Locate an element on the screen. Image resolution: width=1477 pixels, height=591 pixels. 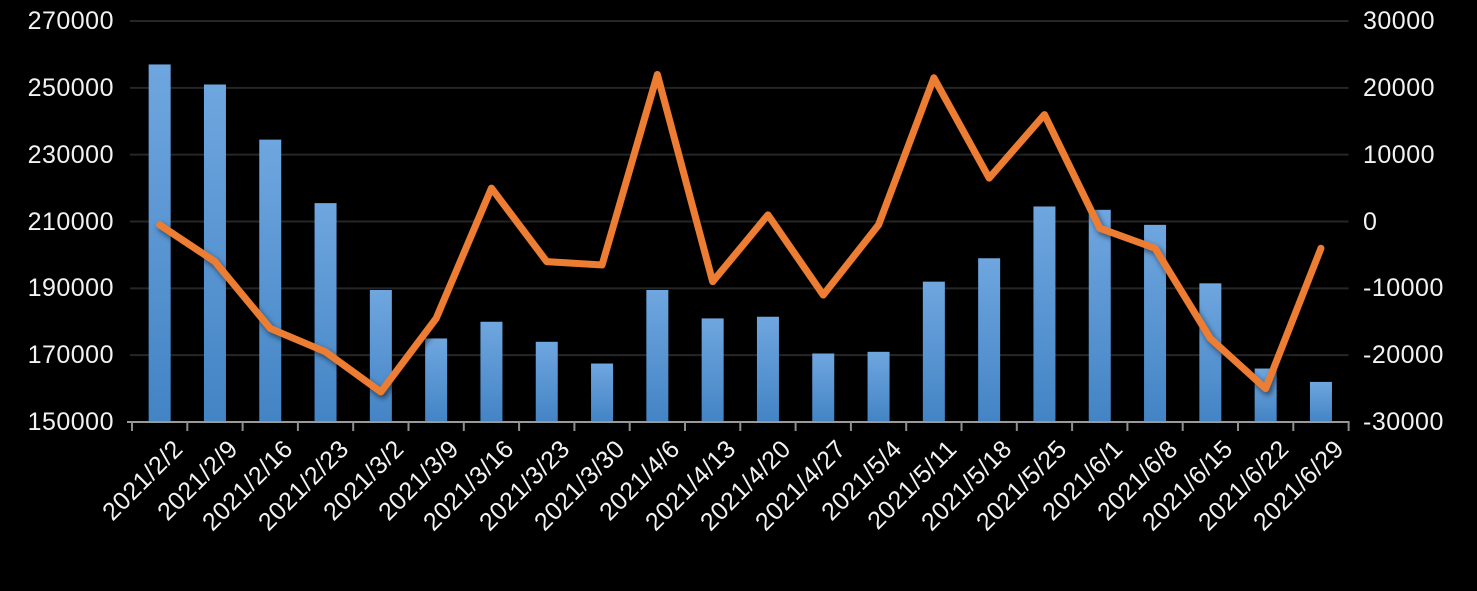
y-axis-left-label: 230000 is located at coordinates (70, 154).